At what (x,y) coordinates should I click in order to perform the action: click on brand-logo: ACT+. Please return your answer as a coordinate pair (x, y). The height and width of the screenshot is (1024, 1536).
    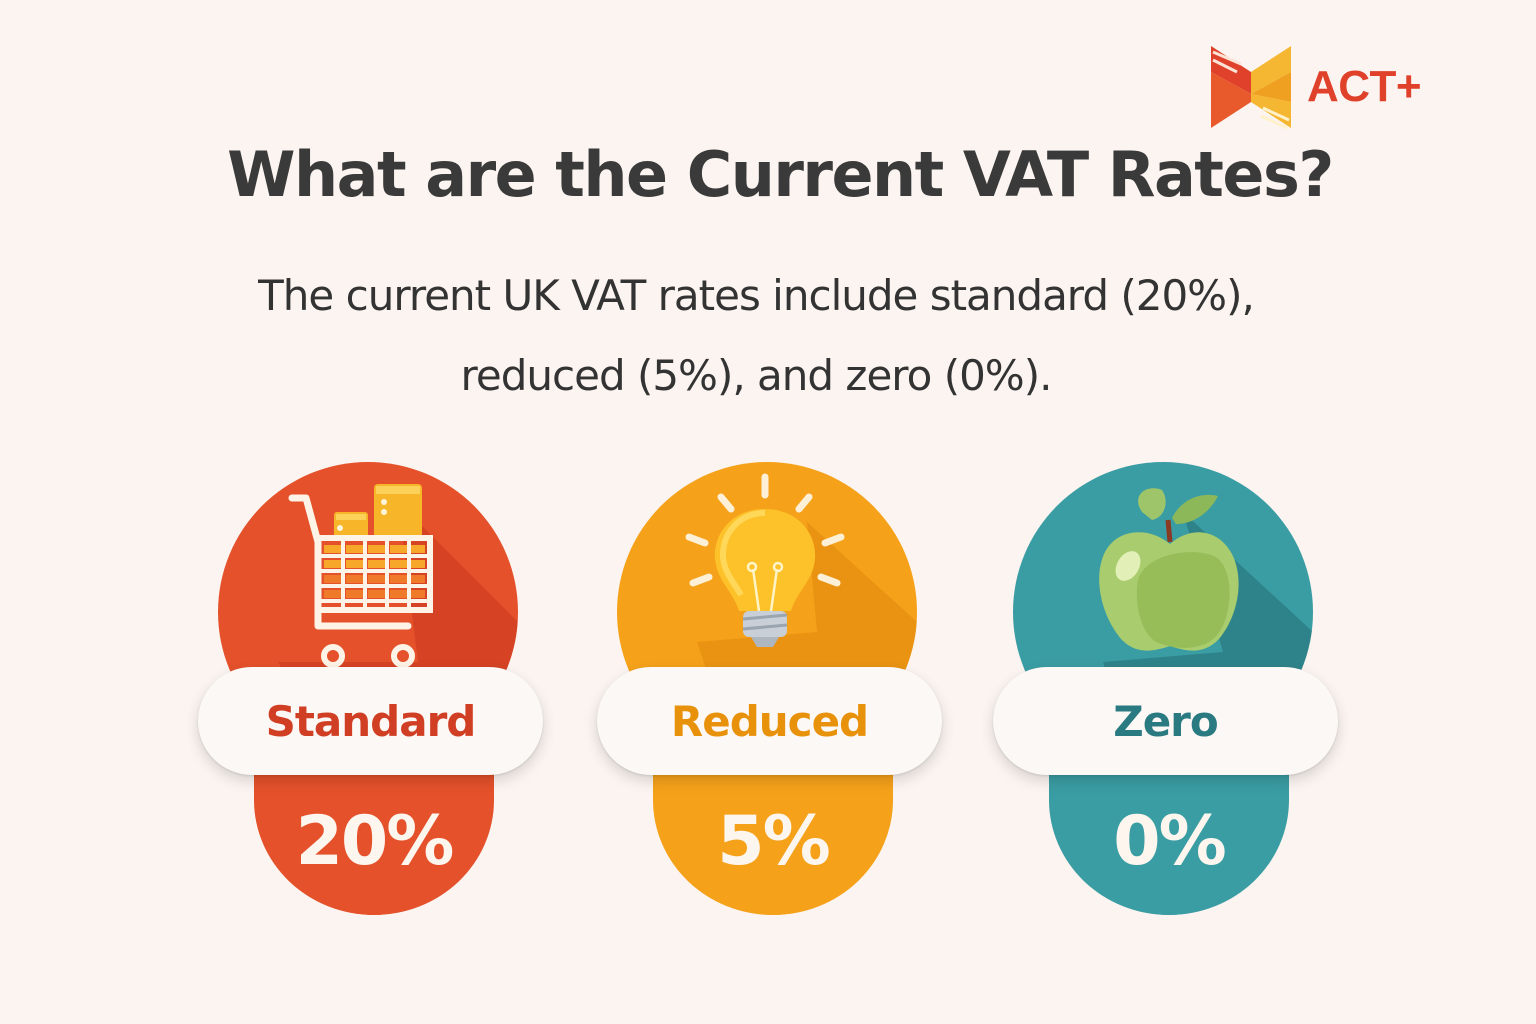
    Looking at the image, I should click on (1313, 87).